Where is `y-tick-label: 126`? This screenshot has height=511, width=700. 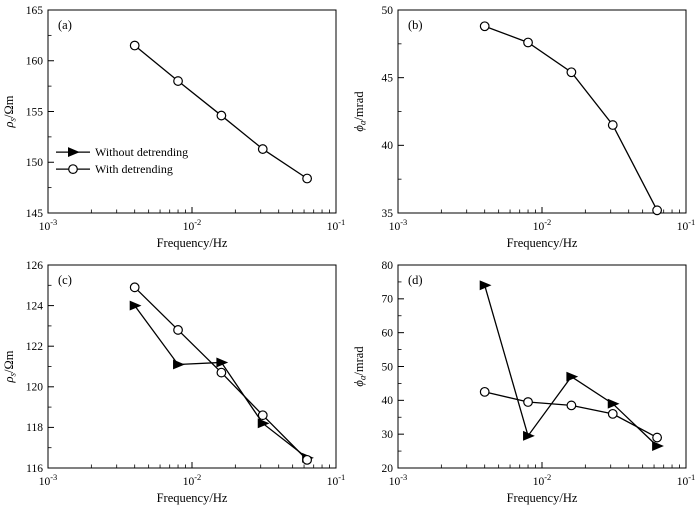
y-tick-label: 126 is located at coordinates (35, 266).